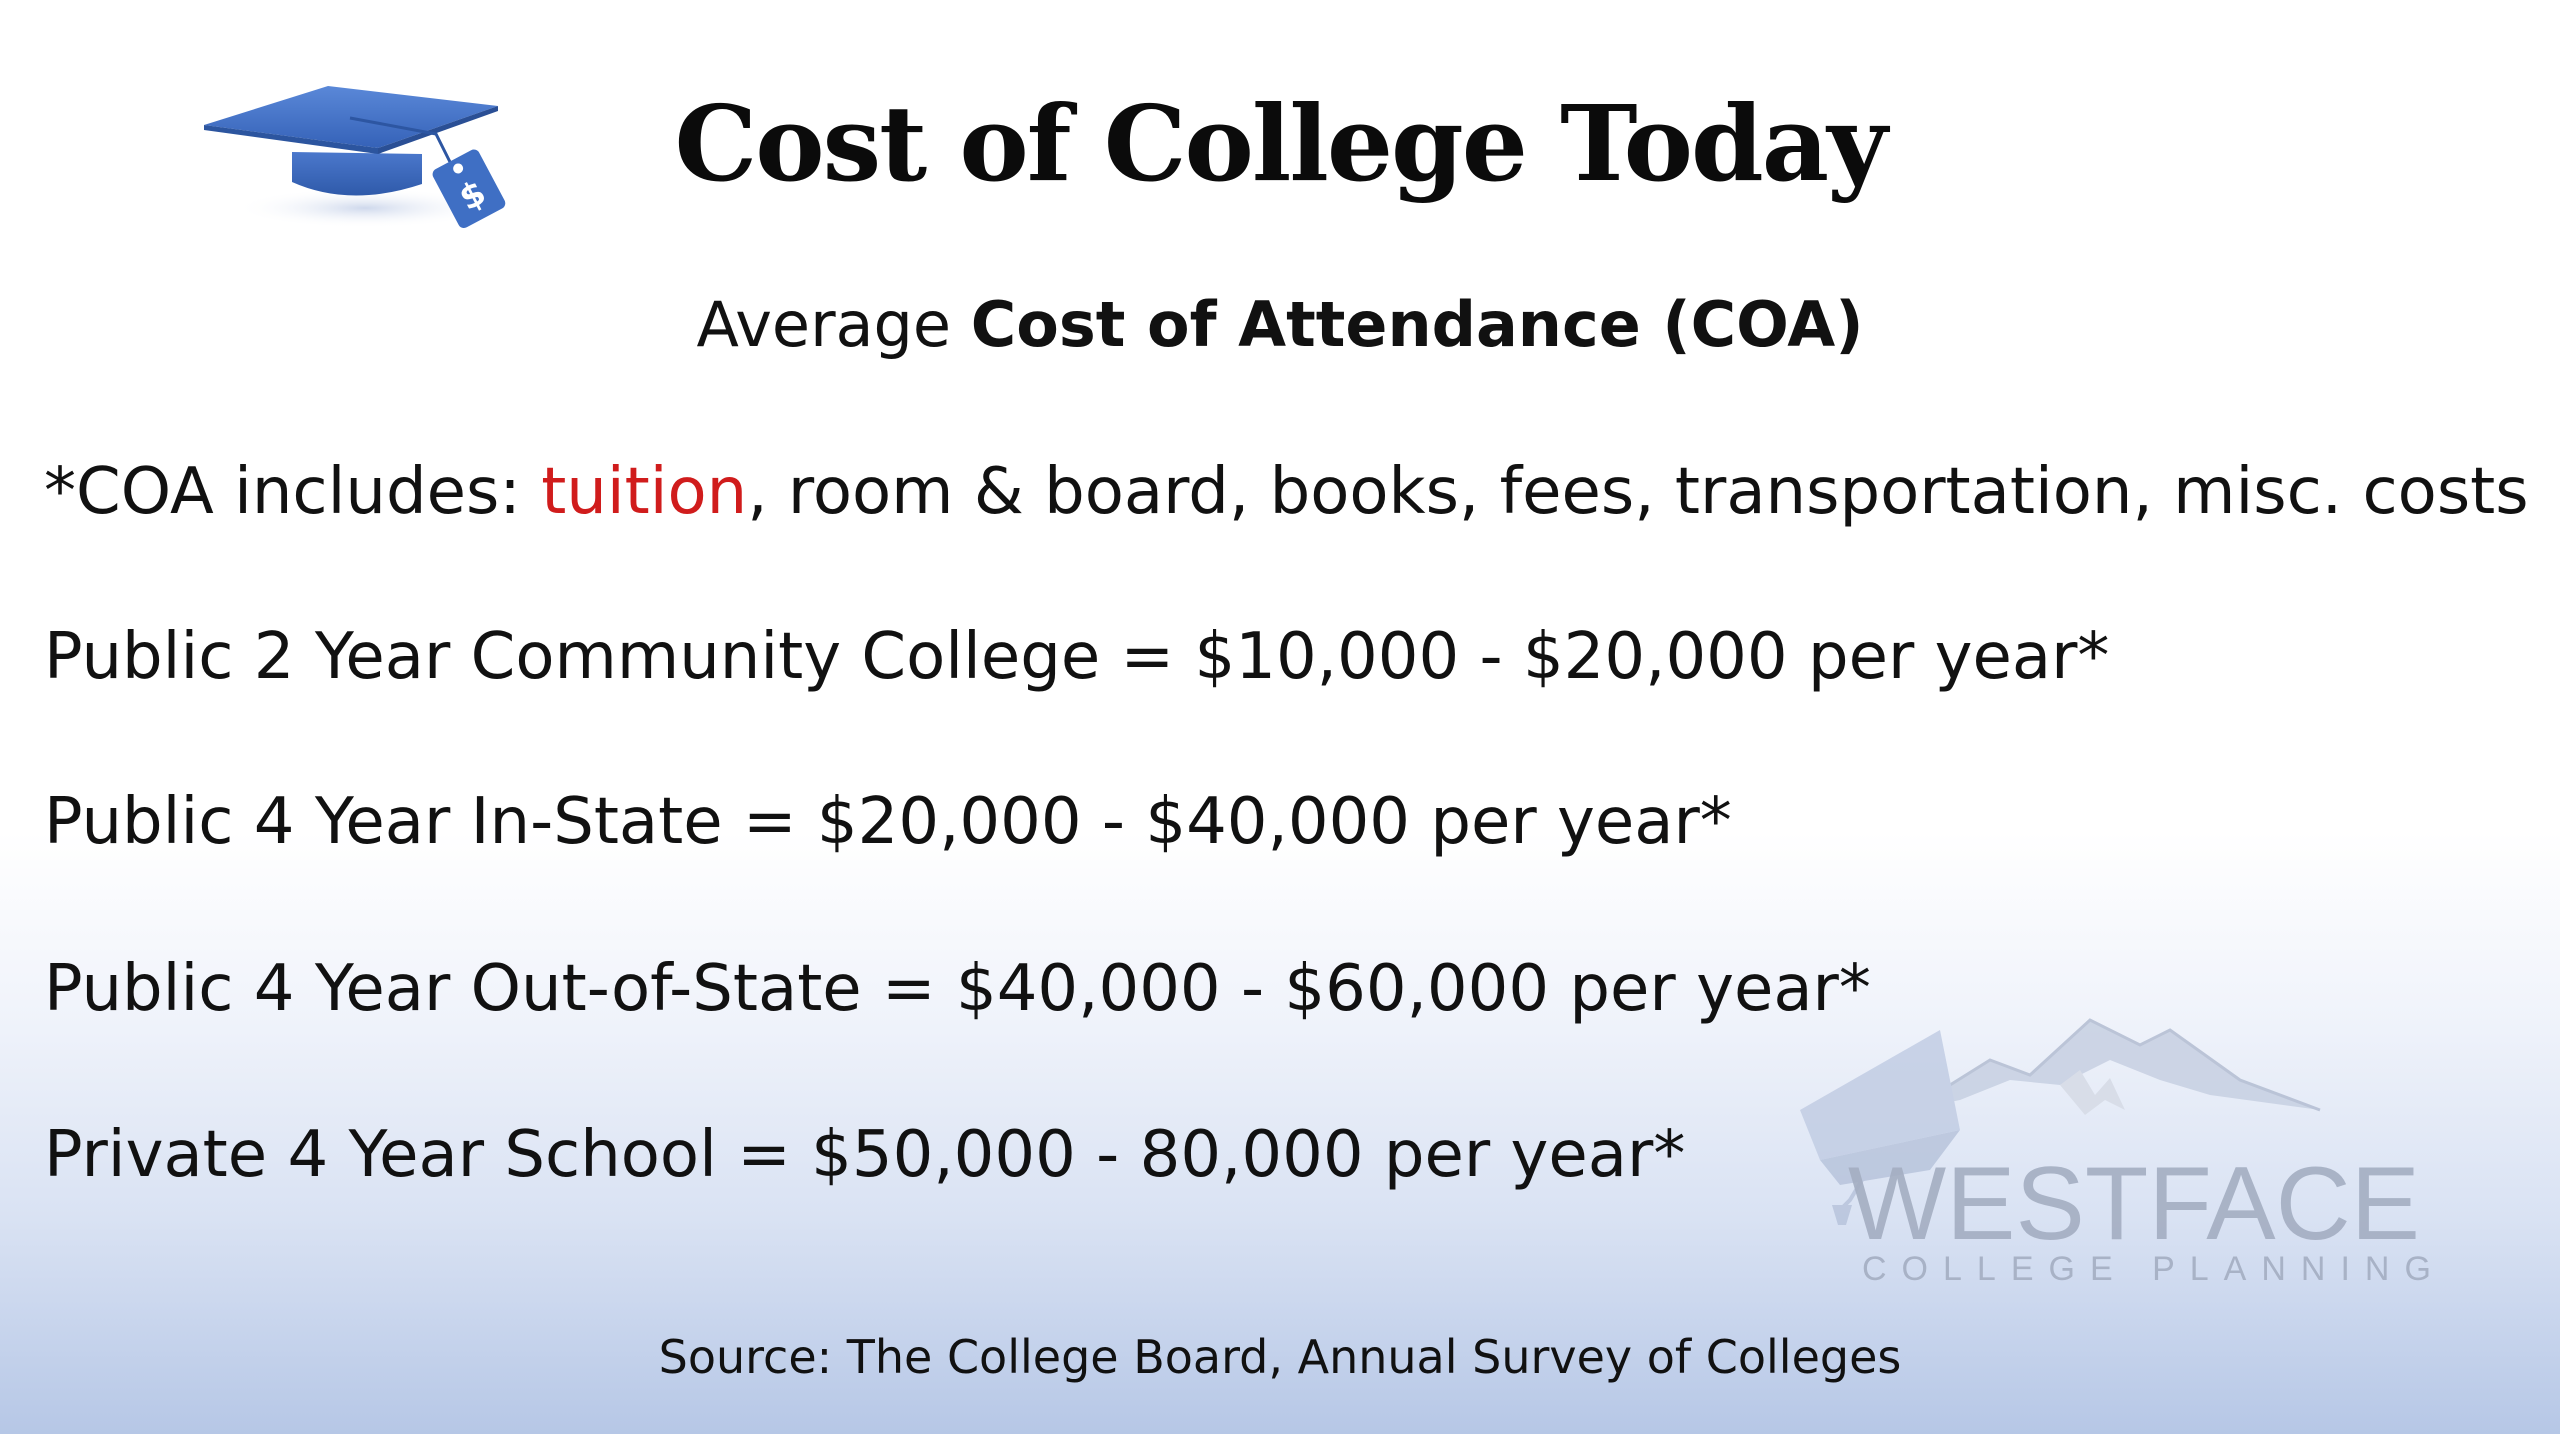  What do you see at coordinates (2134, 1204) in the screenshot?
I see `watermark-name: WESTFACE` at bounding box center [2134, 1204].